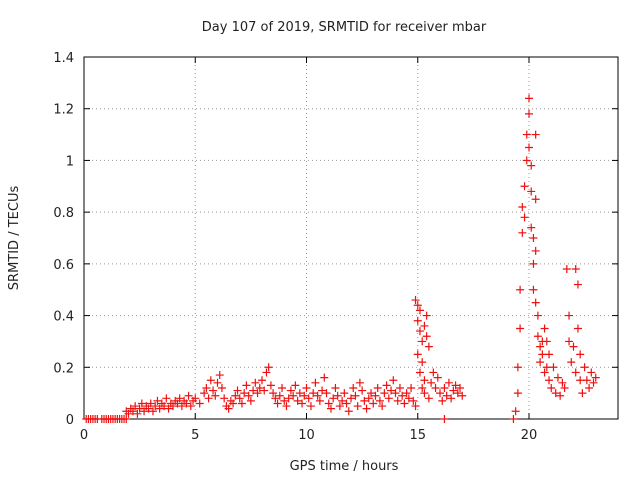 This screenshot has height=480, width=640. I want to click on y-tick-label: 0, so click(70, 420).